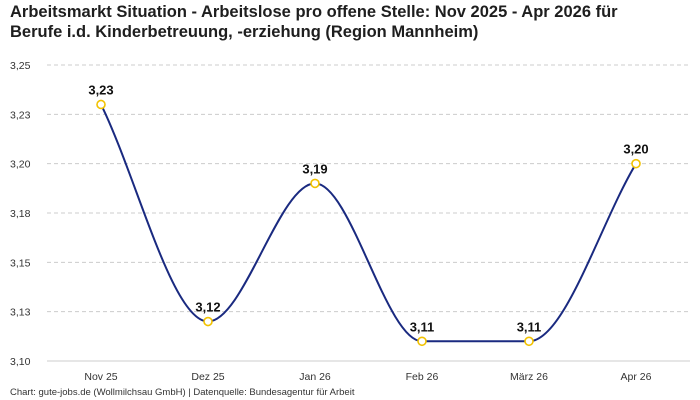  I want to click on data-label: 3,23, so click(100, 89).